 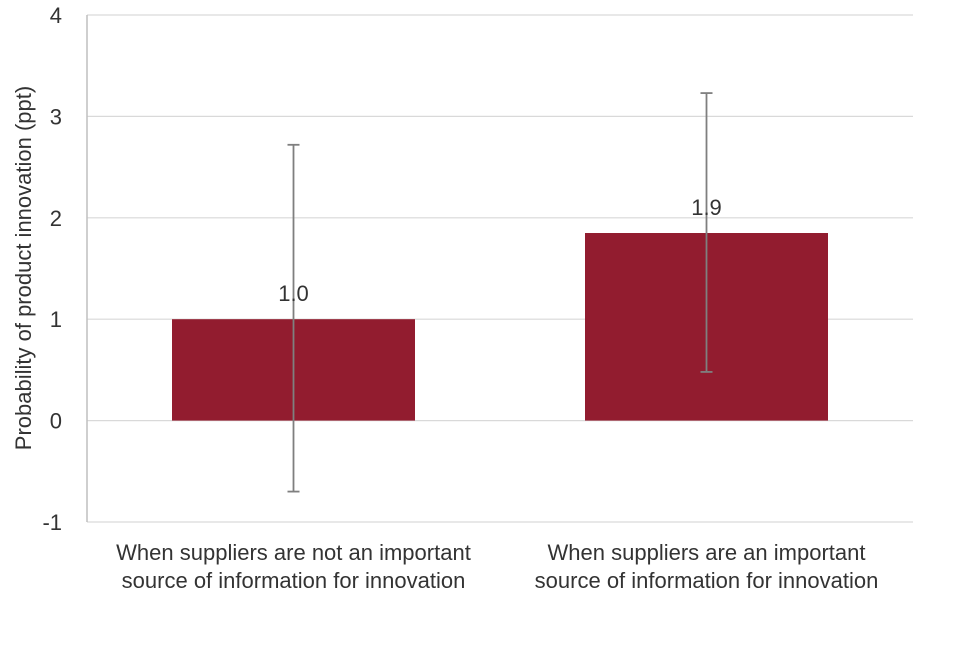 I want to click on y-tick-label: 0, so click(x=56, y=421).